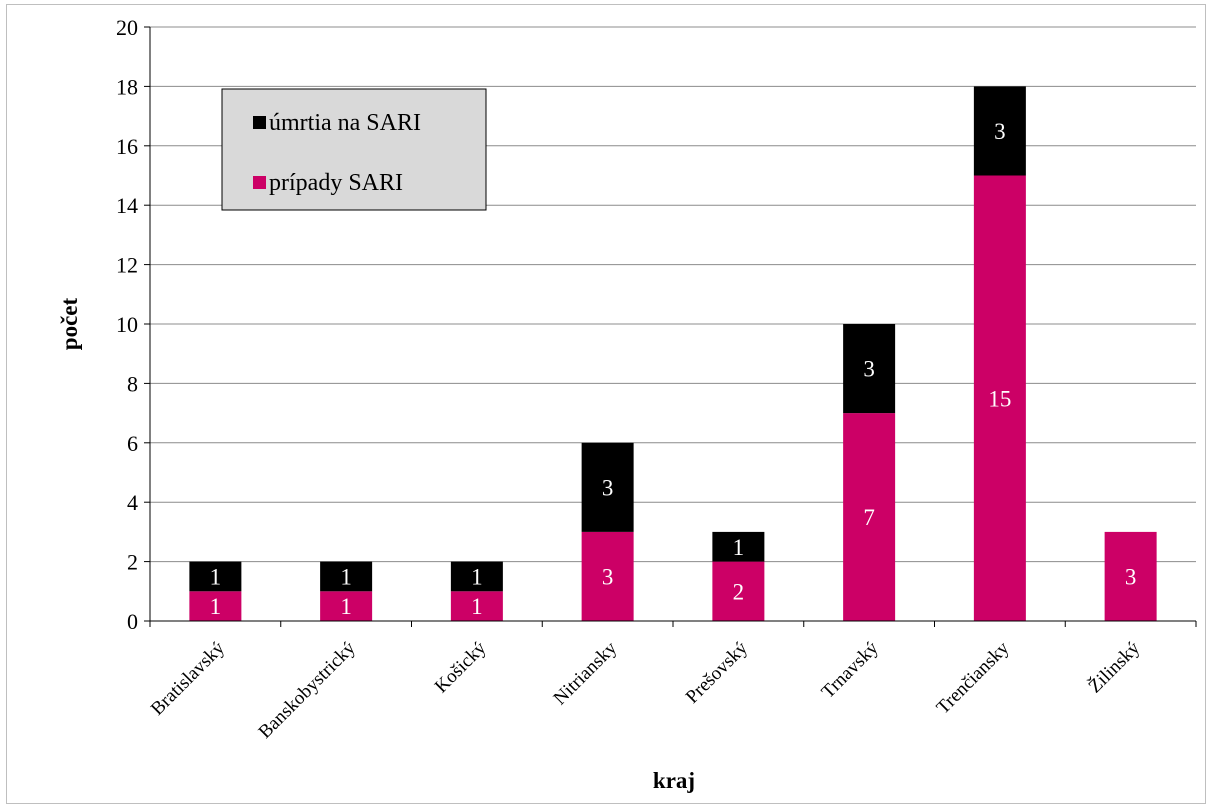  Describe the element at coordinates (132, 443) in the screenshot. I see `y-tick-label: 6` at that location.